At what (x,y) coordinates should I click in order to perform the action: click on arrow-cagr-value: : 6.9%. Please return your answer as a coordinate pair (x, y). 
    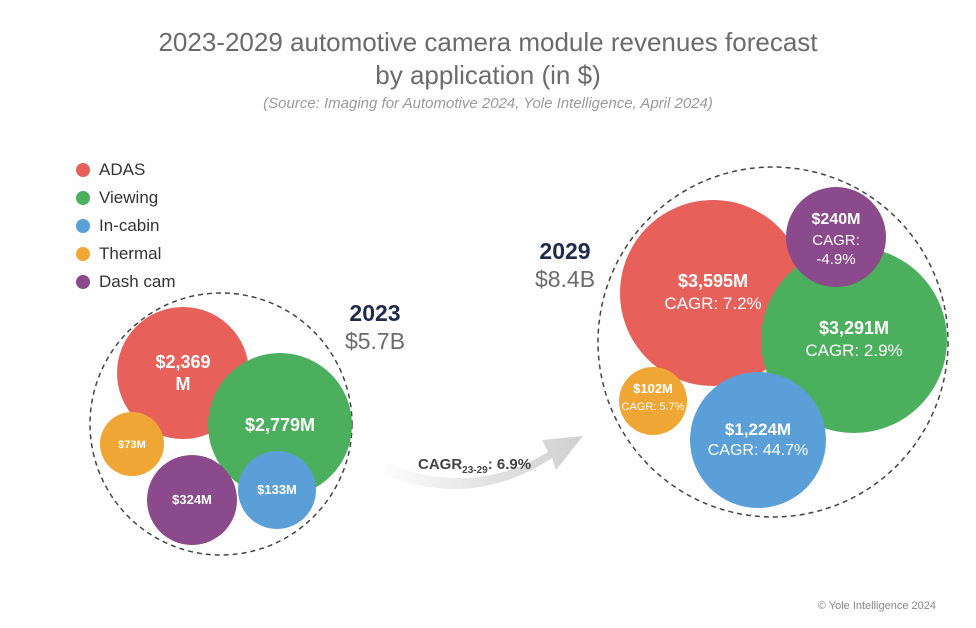
    Looking at the image, I should click on (509, 464).